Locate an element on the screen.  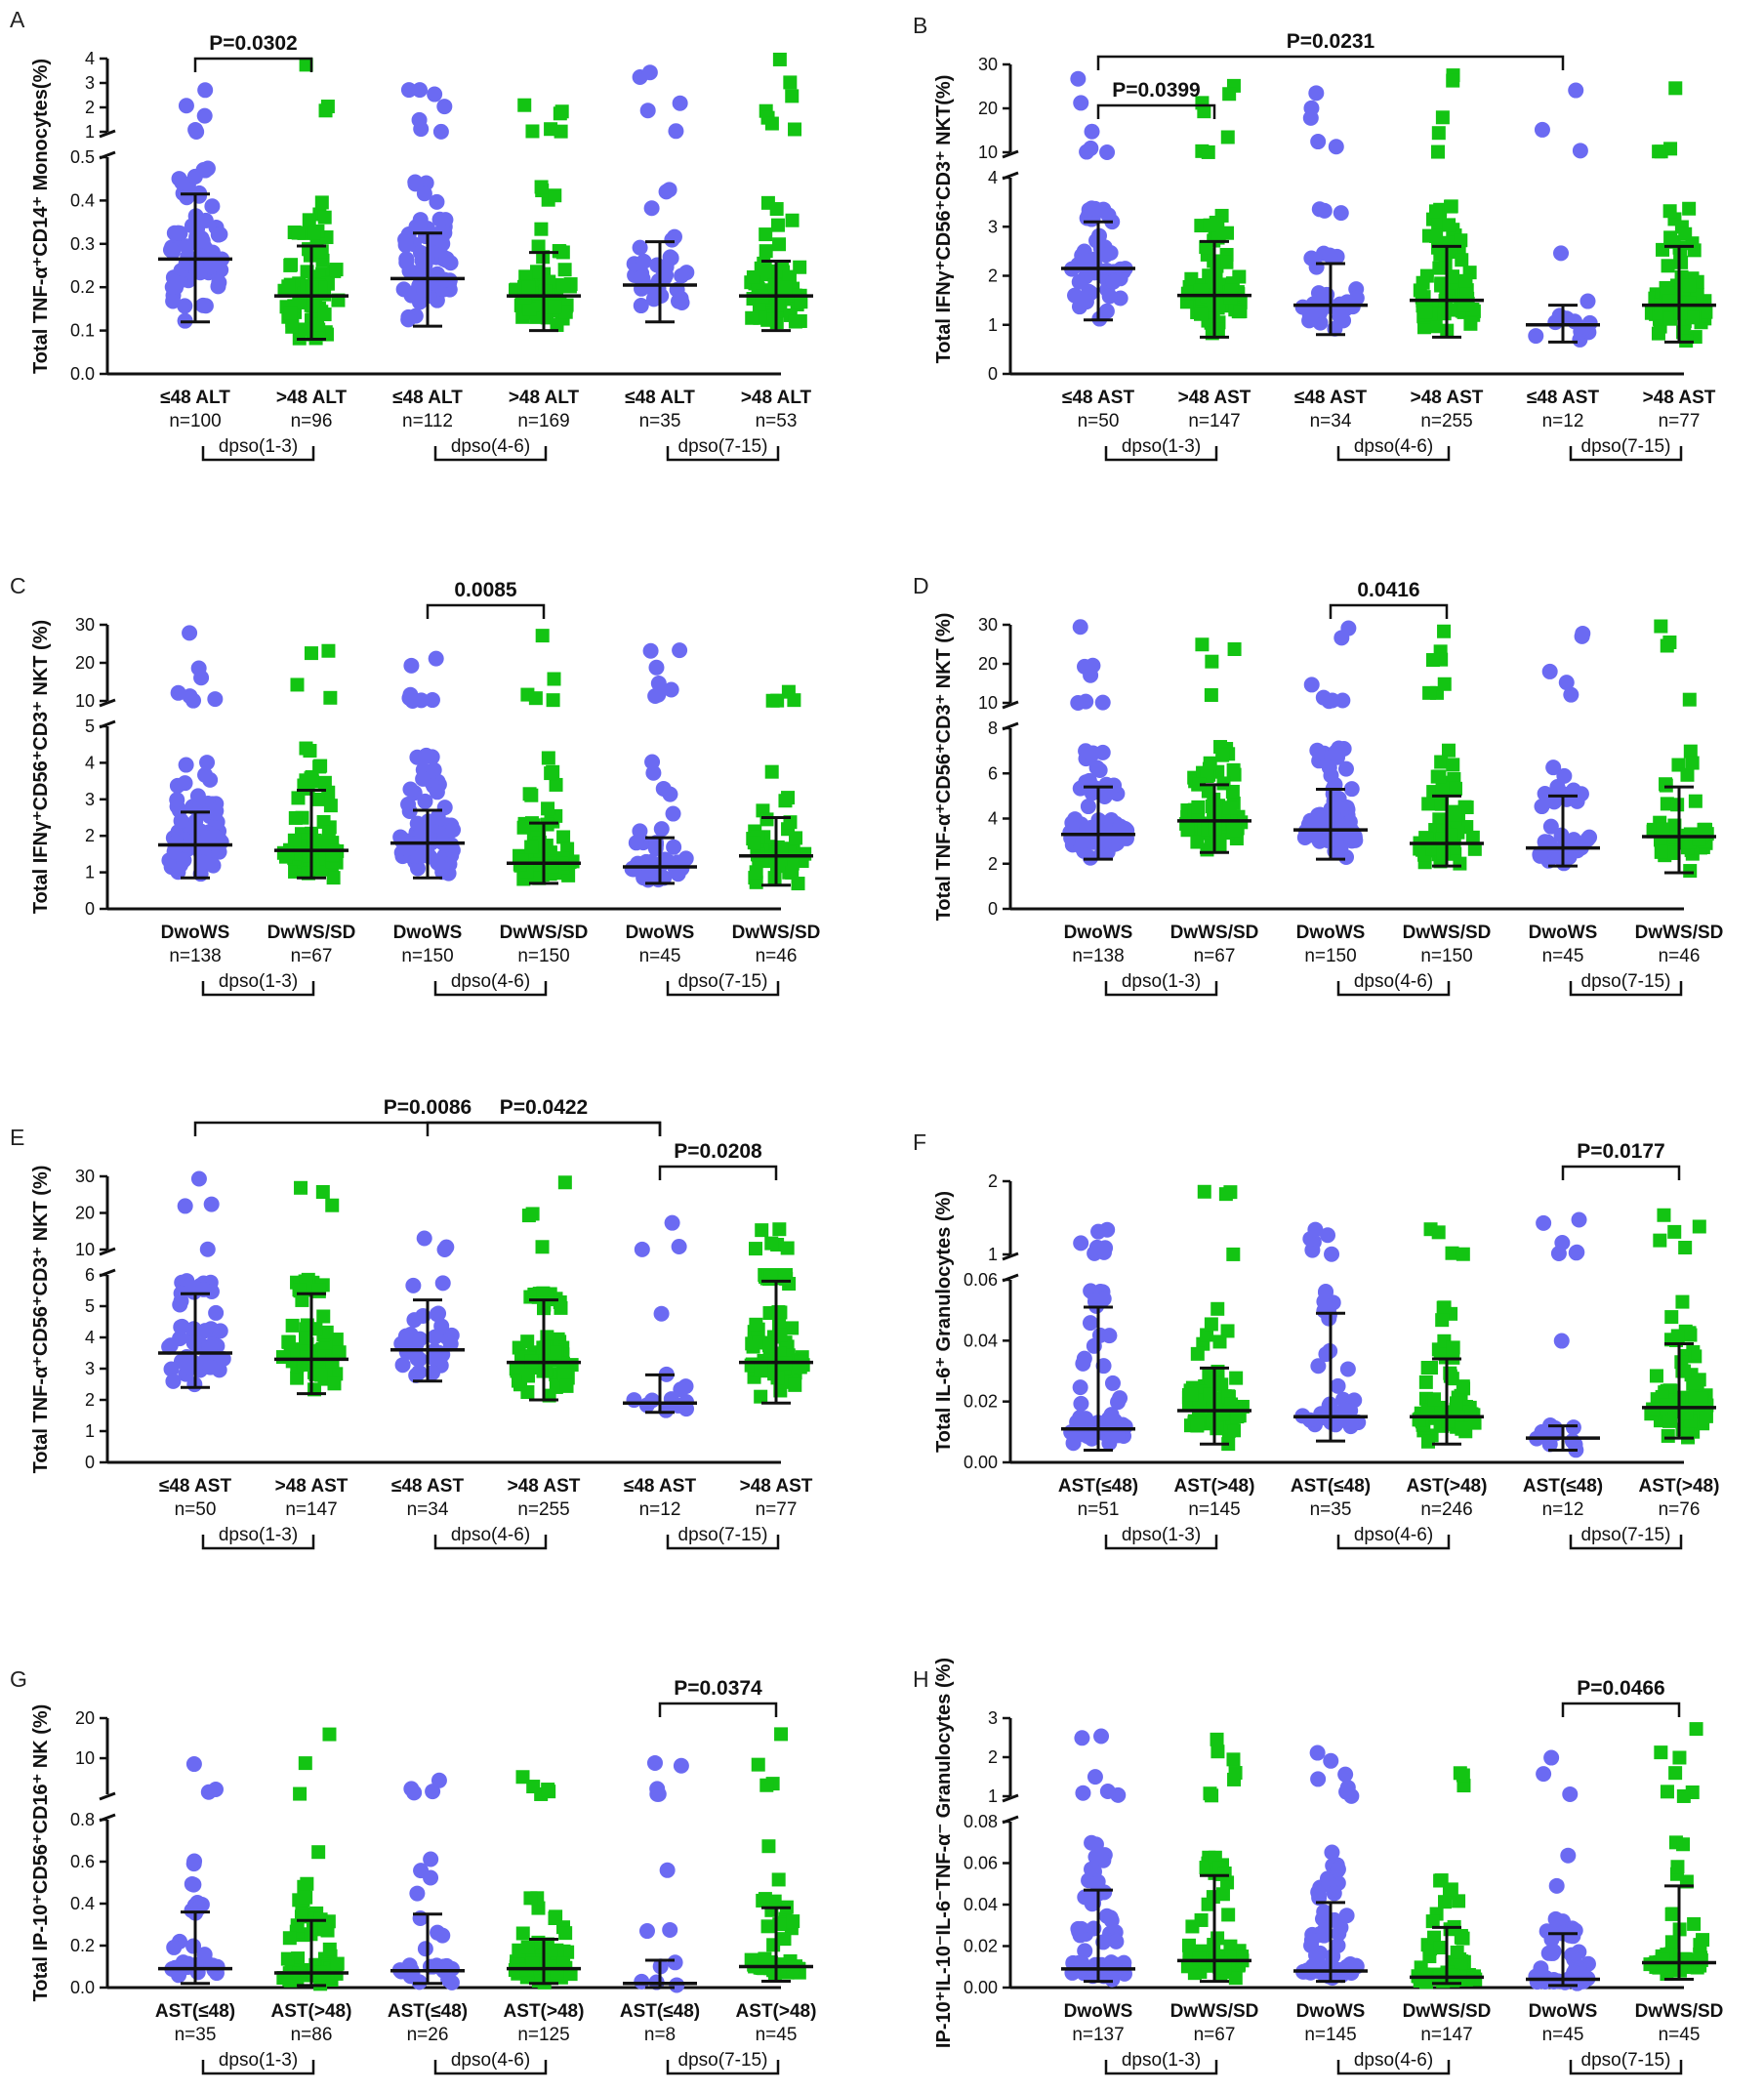
x-count-label: n=96 is located at coordinates (312, 421).